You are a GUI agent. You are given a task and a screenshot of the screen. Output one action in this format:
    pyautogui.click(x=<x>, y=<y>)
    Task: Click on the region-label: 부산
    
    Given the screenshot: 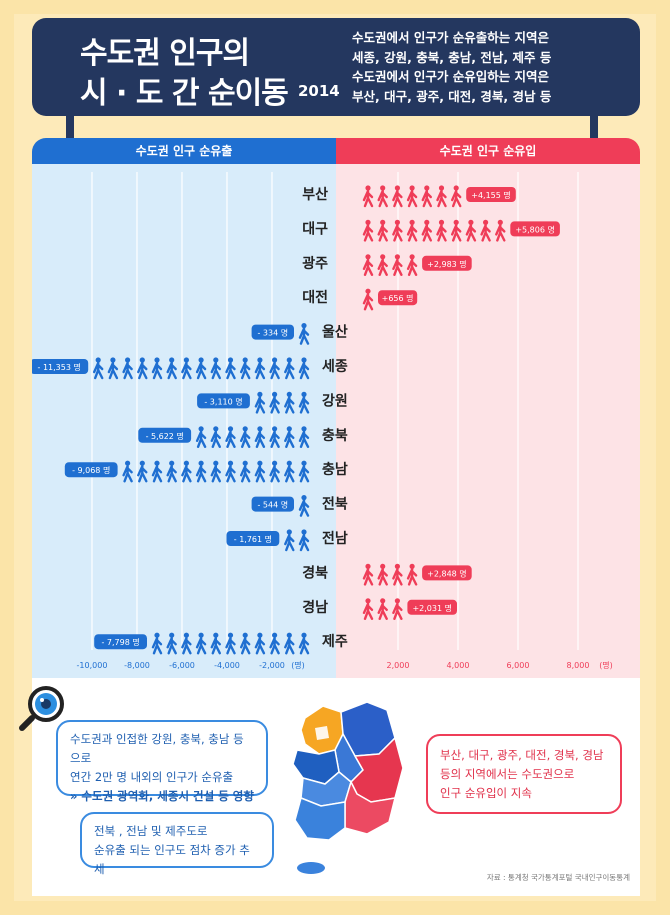 What is the action you would take?
    pyautogui.click(x=315, y=194)
    